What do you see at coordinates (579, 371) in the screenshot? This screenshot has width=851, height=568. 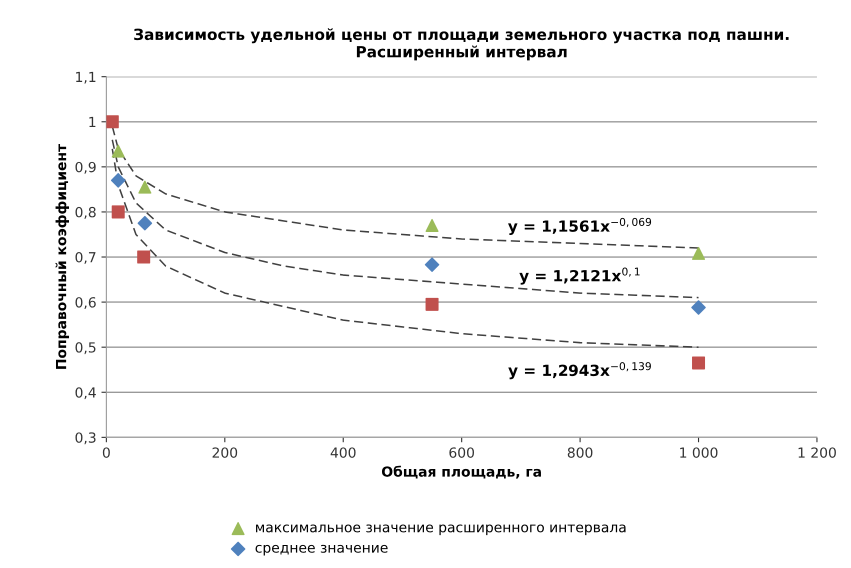 I see `annotation: y = 1,2943x$^{−0,139}$` at bounding box center [579, 371].